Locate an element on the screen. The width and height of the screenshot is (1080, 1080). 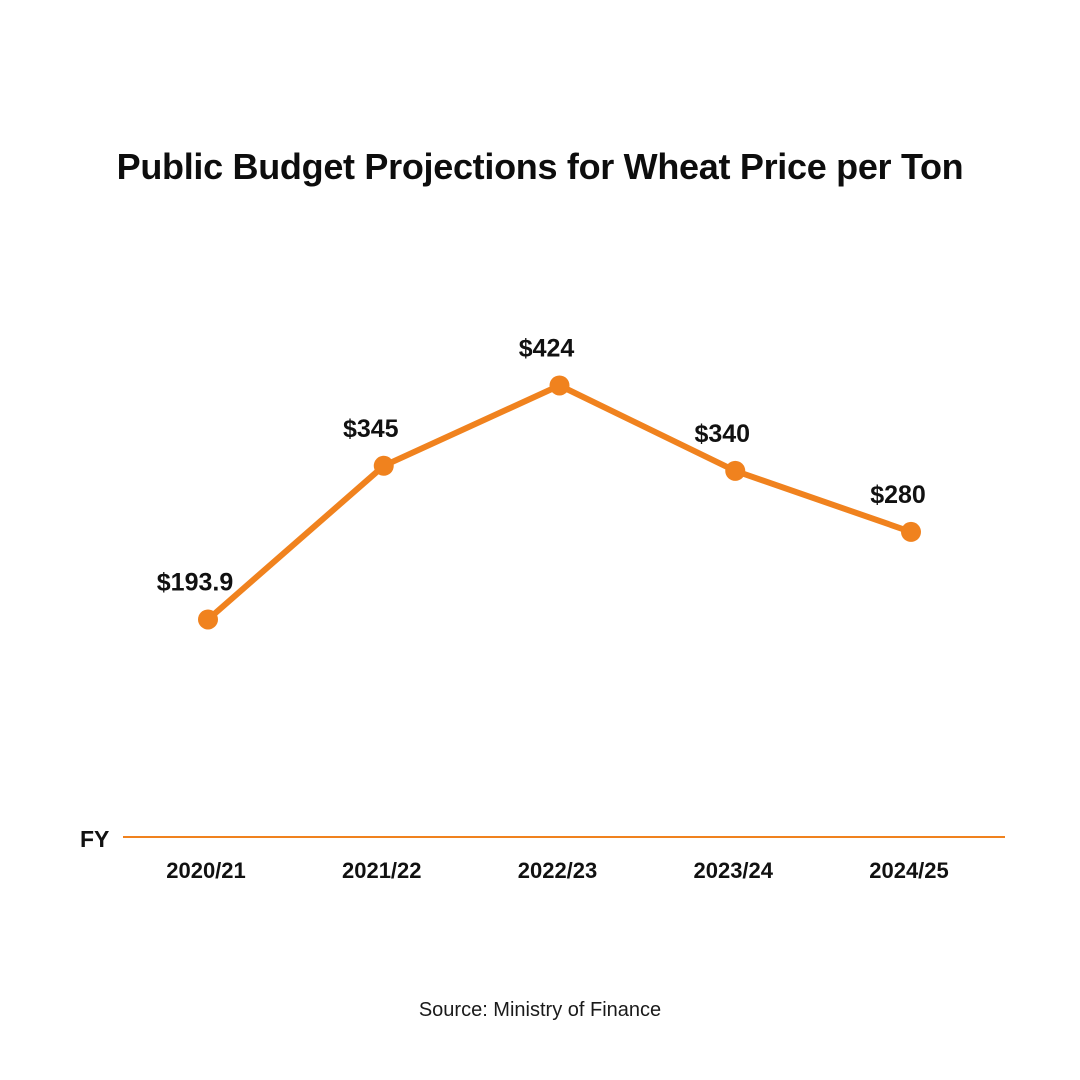
x-tick-label: 2024/25 is located at coordinates (909, 870).